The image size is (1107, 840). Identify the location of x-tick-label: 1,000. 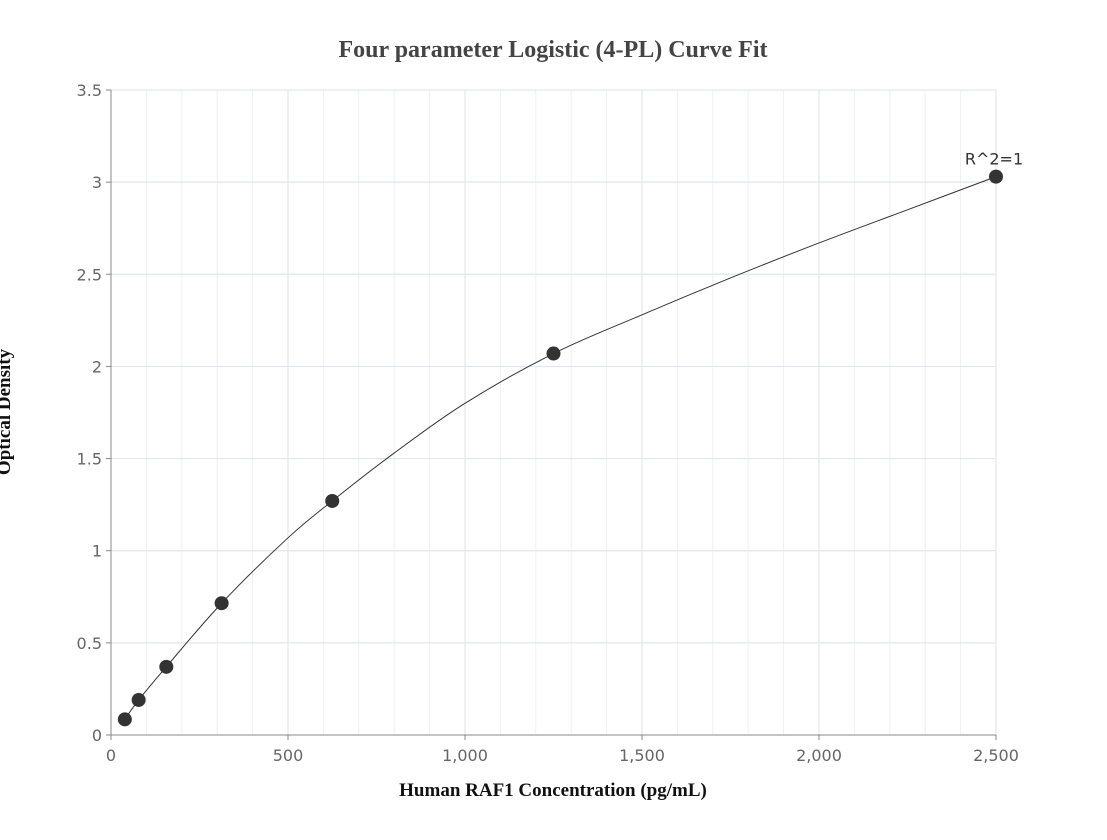
(465, 755).